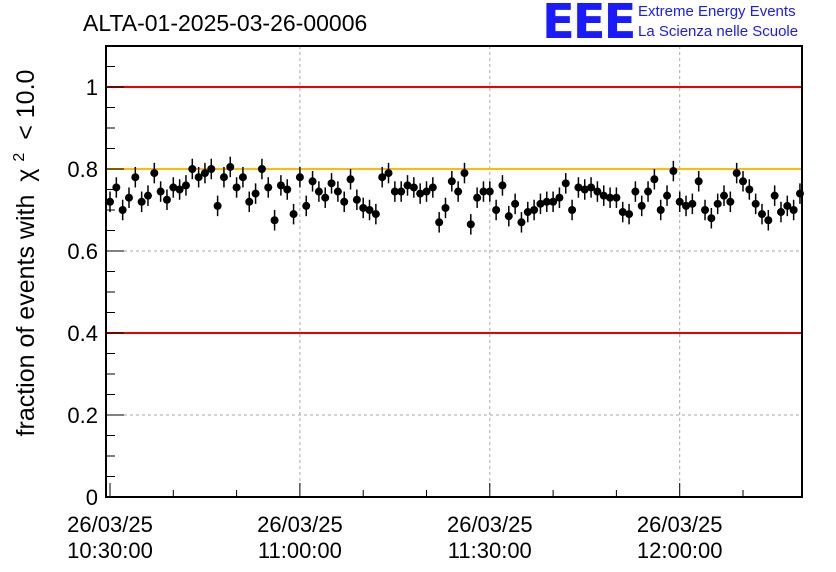 The width and height of the screenshot is (836, 572). What do you see at coordinates (82, 251) in the screenshot?
I see `y-tick-label: 0.6` at bounding box center [82, 251].